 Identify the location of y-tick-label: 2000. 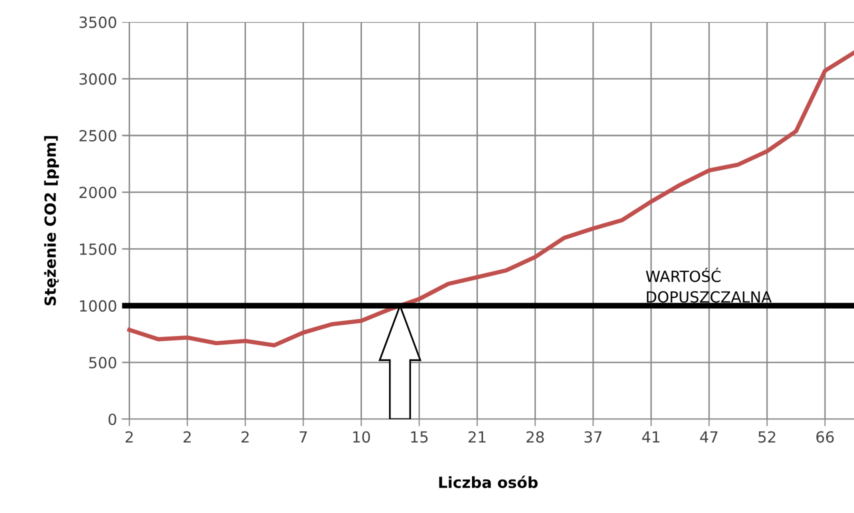
(98, 192).